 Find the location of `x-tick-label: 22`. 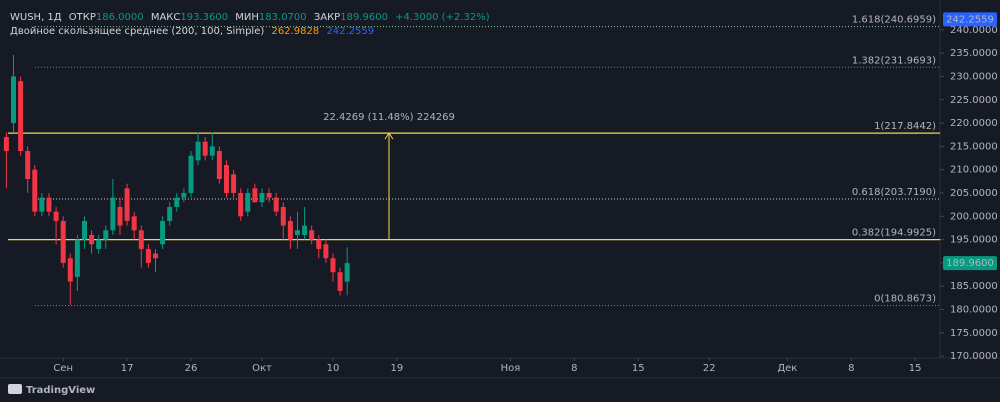

x-tick-label: 22 is located at coordinates (709, 368).